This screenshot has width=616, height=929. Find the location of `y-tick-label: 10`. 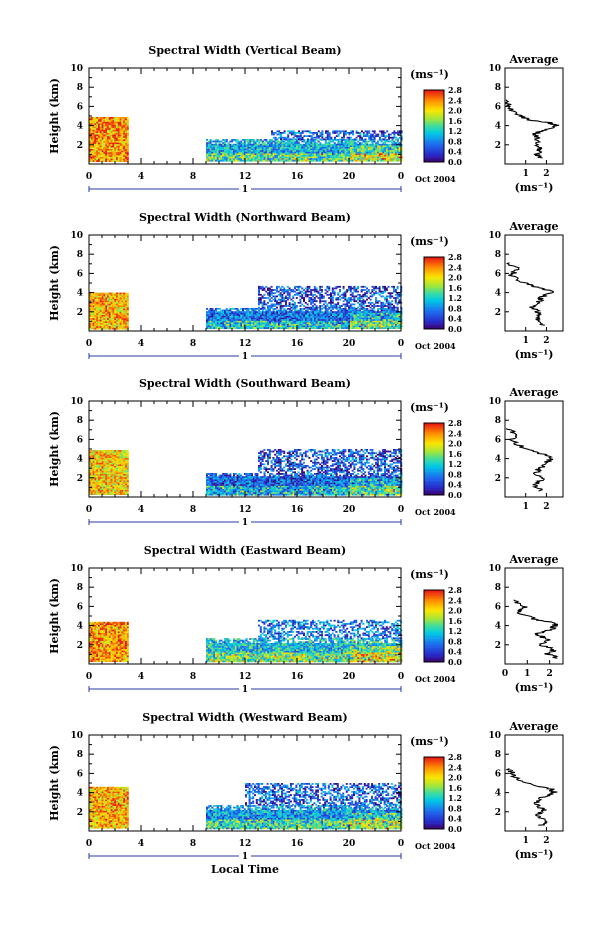

y-tick-label: 10 is located at coordinates (76, 236).